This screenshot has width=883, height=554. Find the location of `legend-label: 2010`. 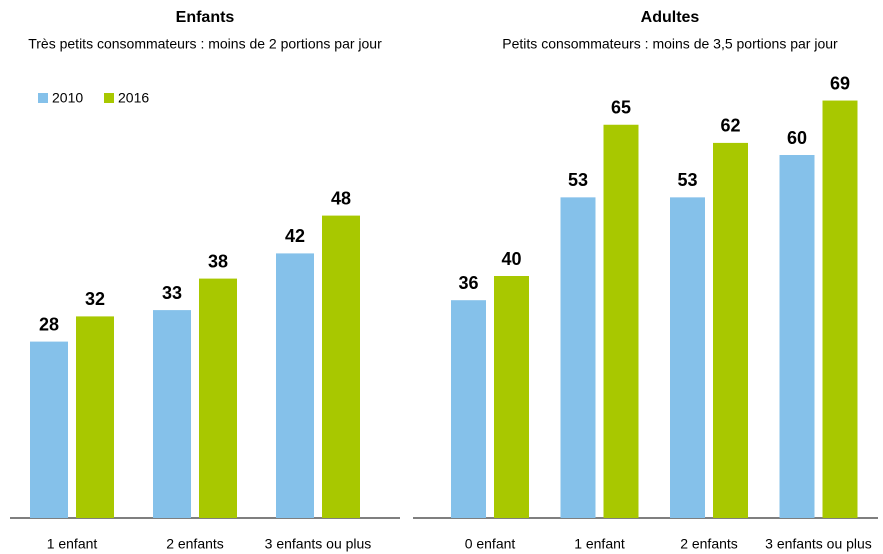

legend-label: 2010 is located at coordinates (67, 98).